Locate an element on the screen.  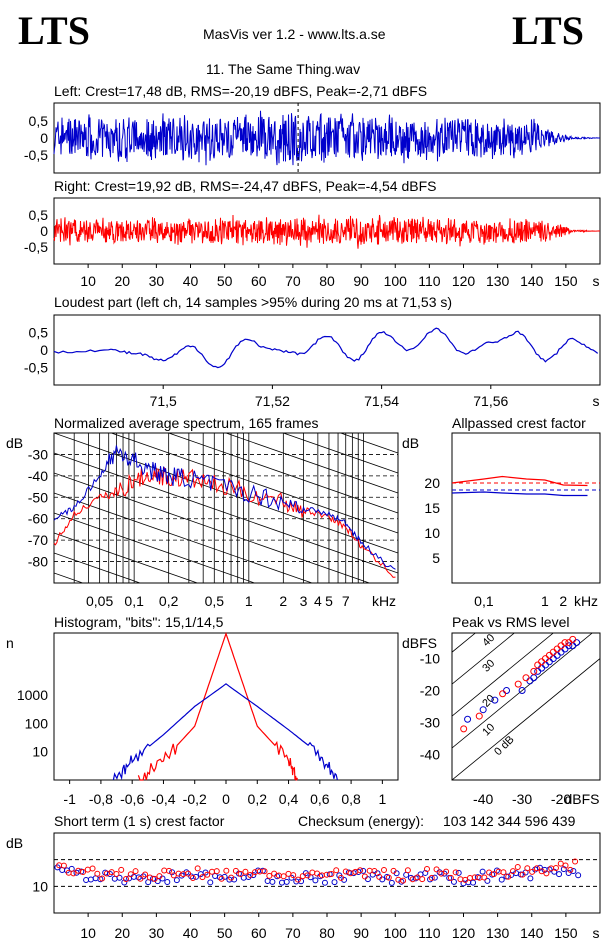
short-crest-xtick: 110 is located at coordinates (429, 933).